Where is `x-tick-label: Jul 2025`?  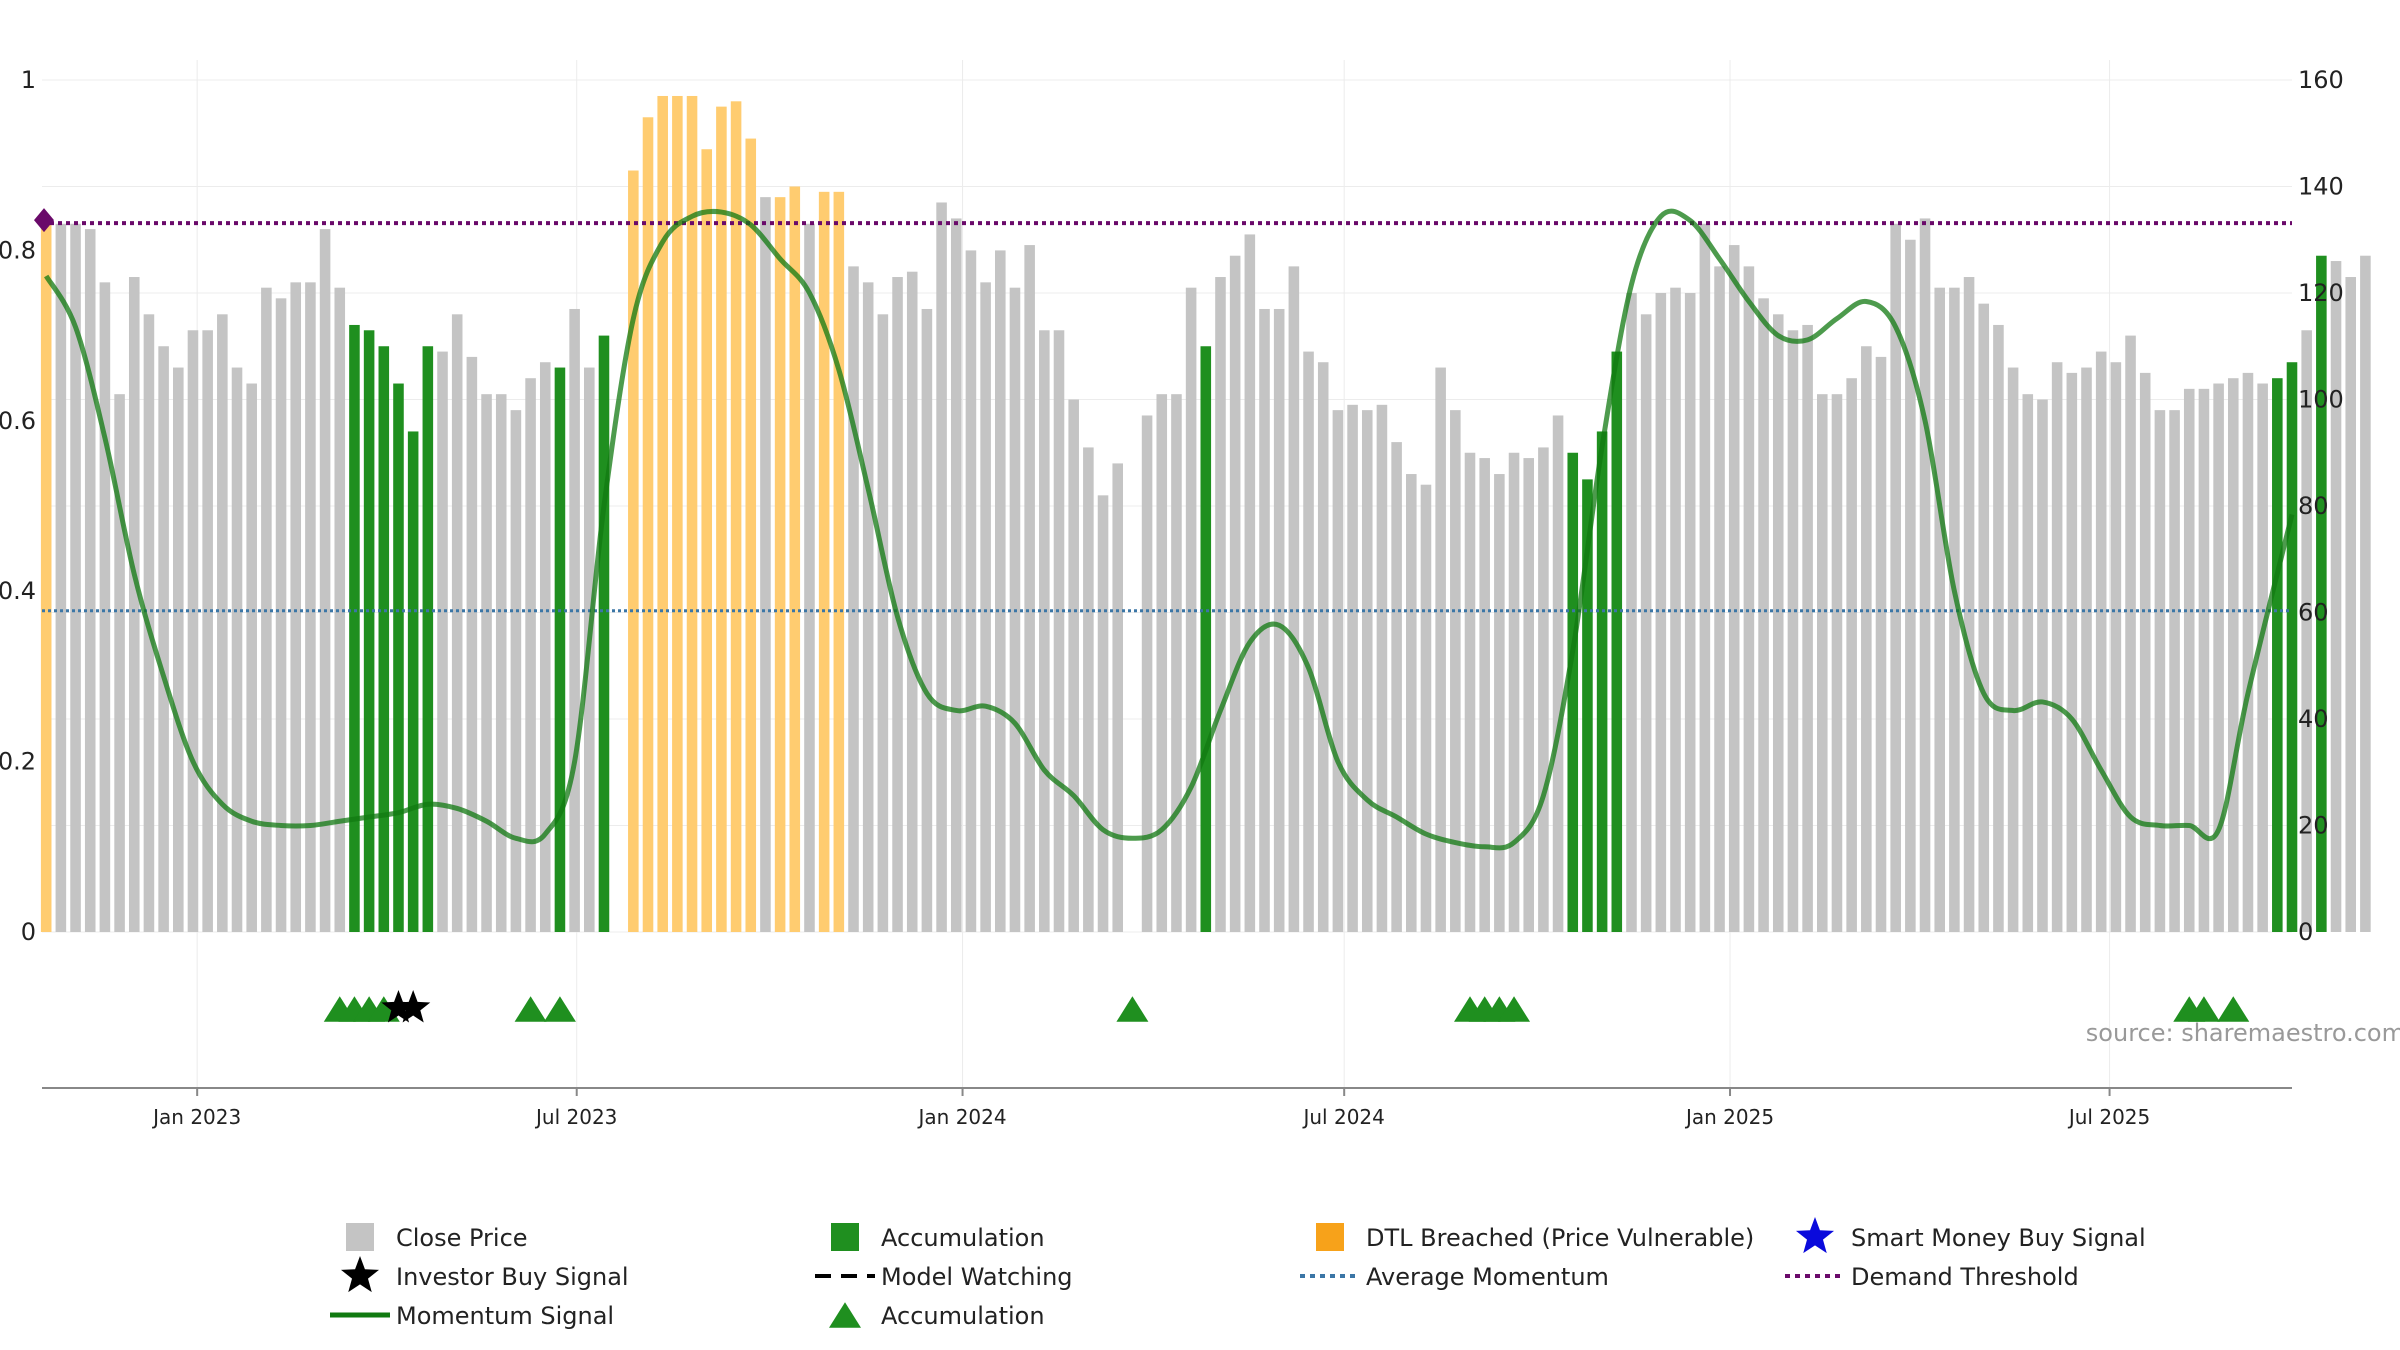 x-tick-label: Jul 2025 is located at coordinates (2108, 1117).